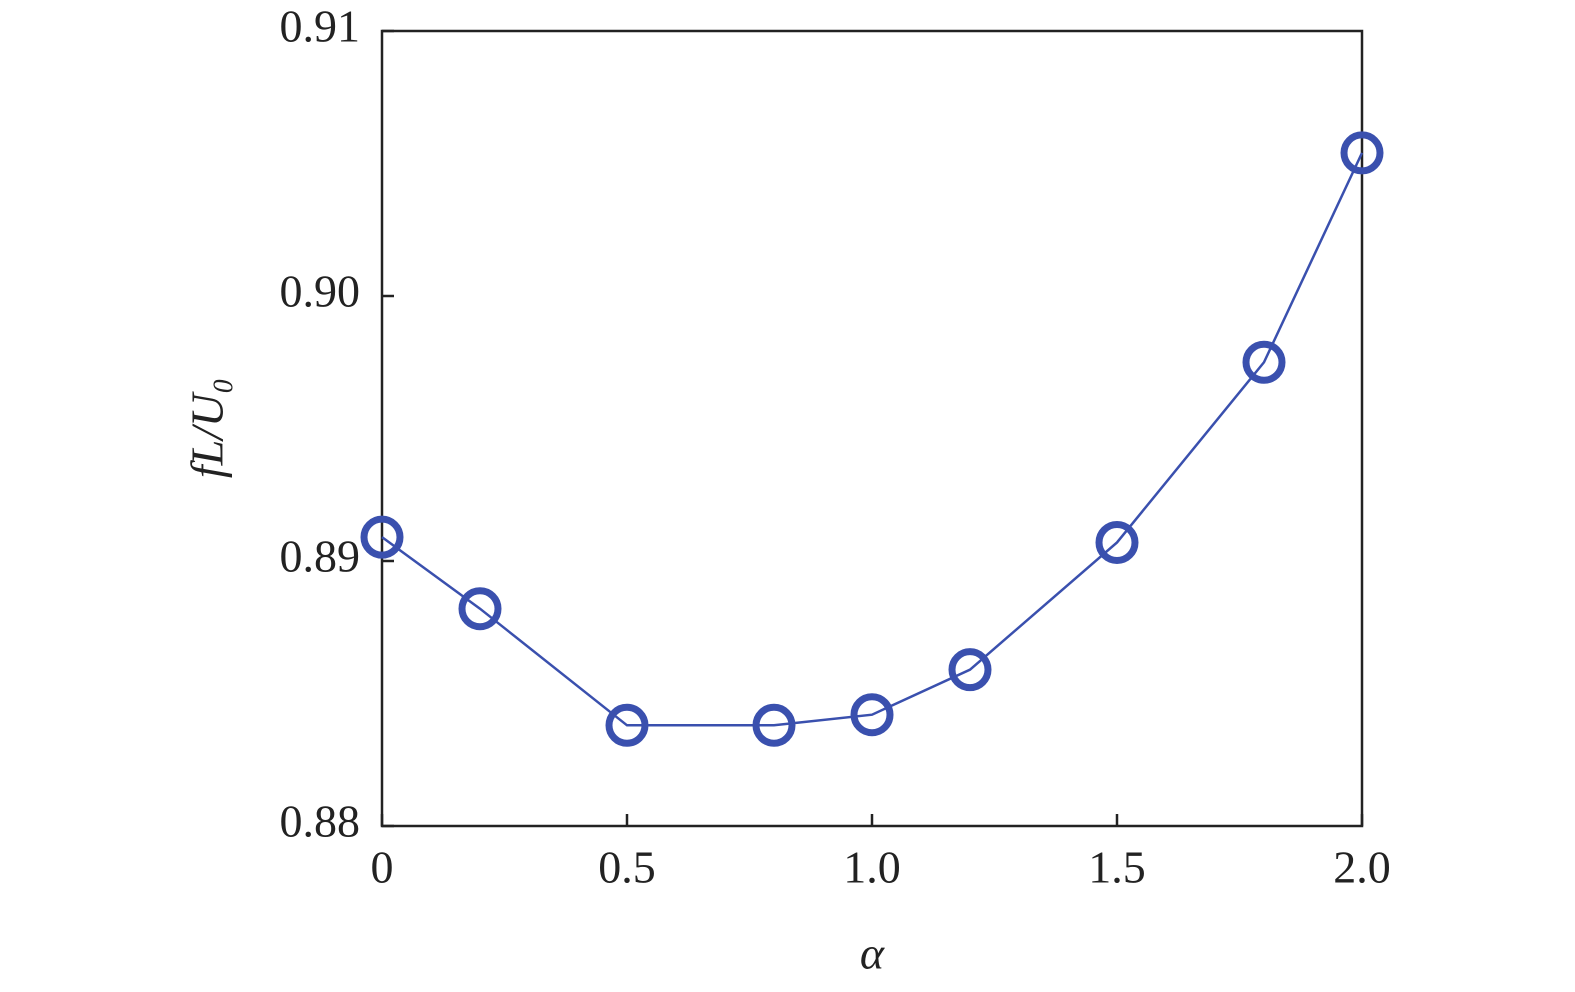 The height and width of the screenshot is (992, 1575). Describe the element at coordinates (1362, 867) in the screenshot. I see `x-tick-label: 2.0` at that location.